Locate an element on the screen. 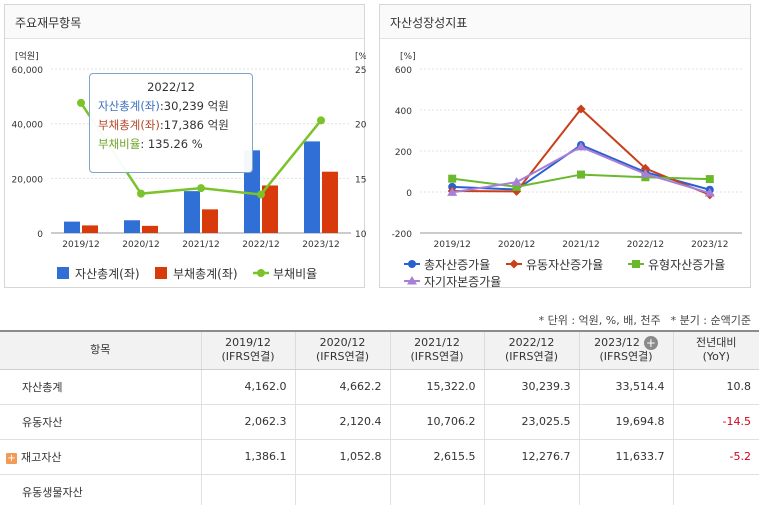 Image resolution: width=759 pixels, height=505 pixels. value-cell: 33,514.4 is located at coordinates (625, 387).